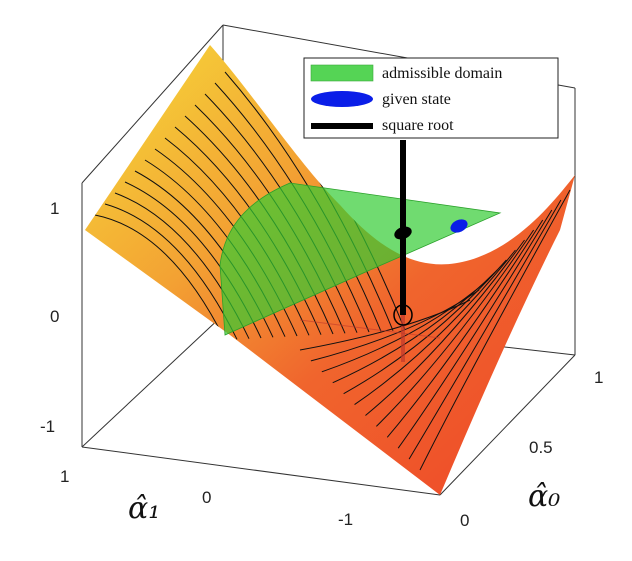  I want to click on legend-swatch-admissible-domain, so click(342, 73).